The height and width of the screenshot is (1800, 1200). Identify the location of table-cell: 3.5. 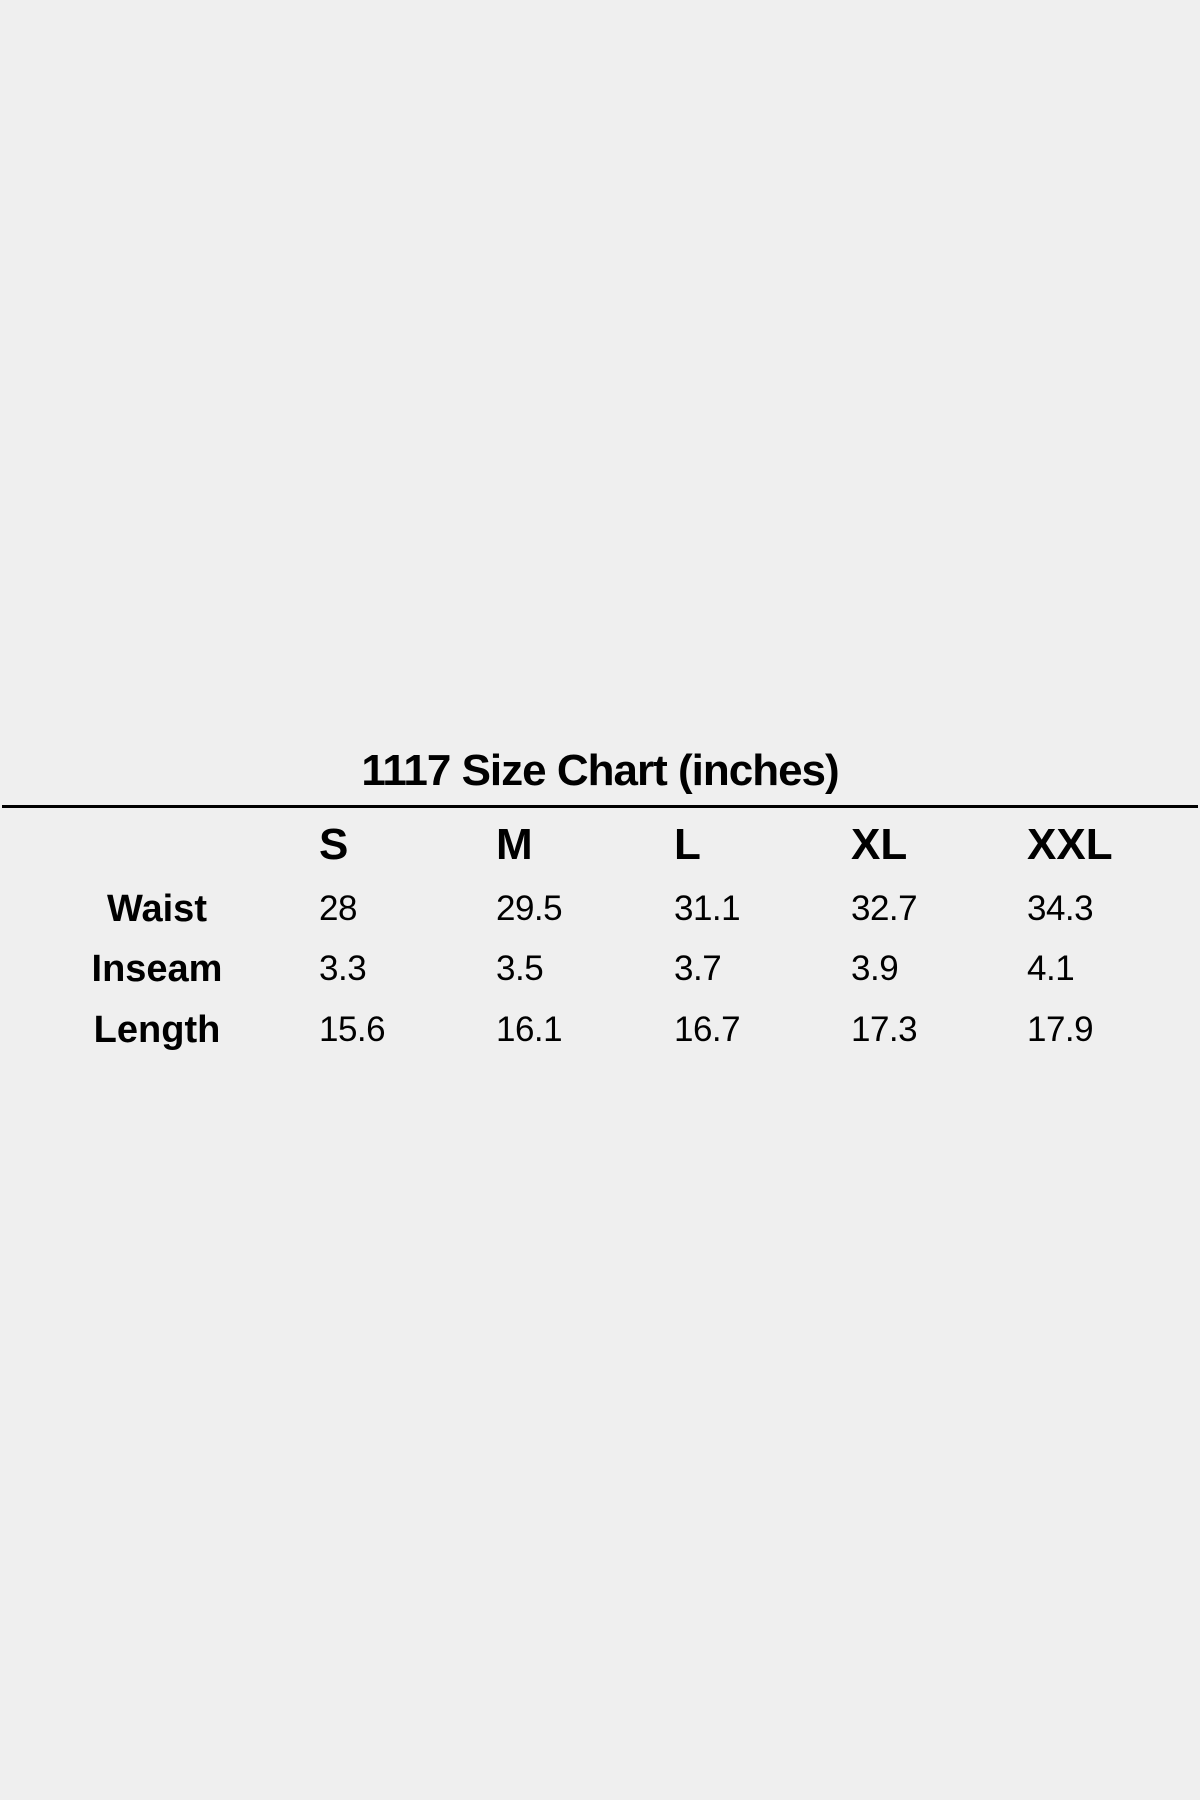
(520, 968).